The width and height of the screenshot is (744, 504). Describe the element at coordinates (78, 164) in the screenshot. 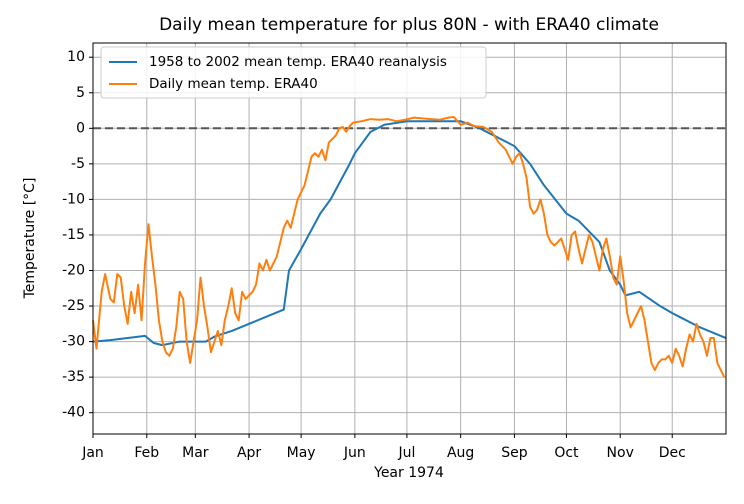

I see `y-tick-label: -5` at that location.